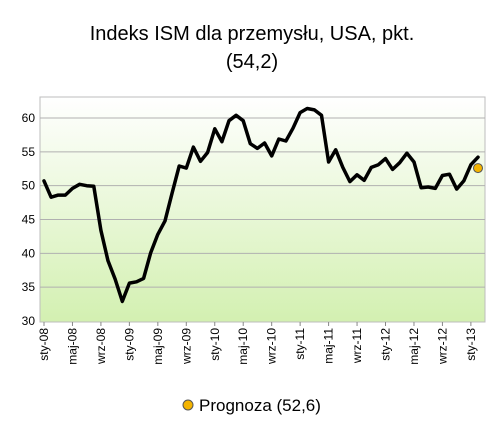  I want to click on legend: Prognoza (52,6), so click(251, 405).